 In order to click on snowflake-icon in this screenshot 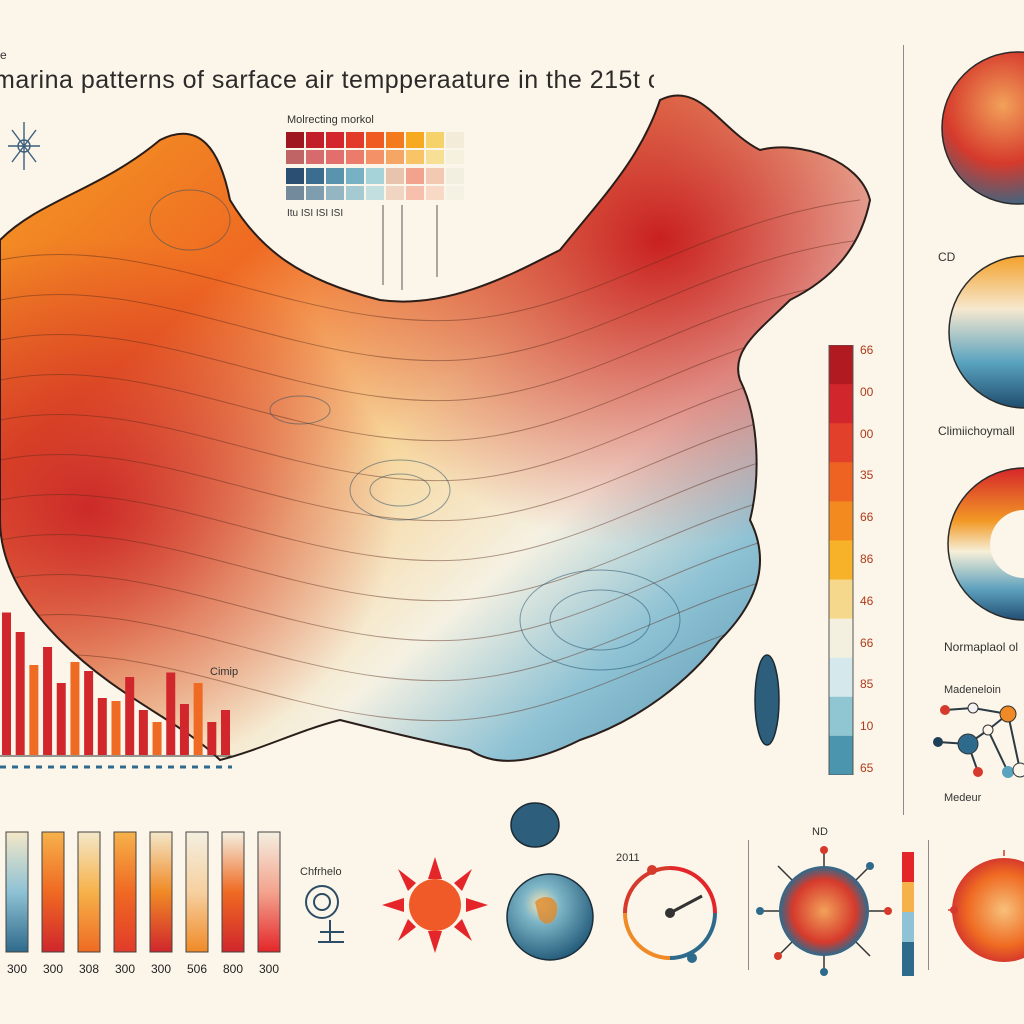, I will do `click(24, 146)`.